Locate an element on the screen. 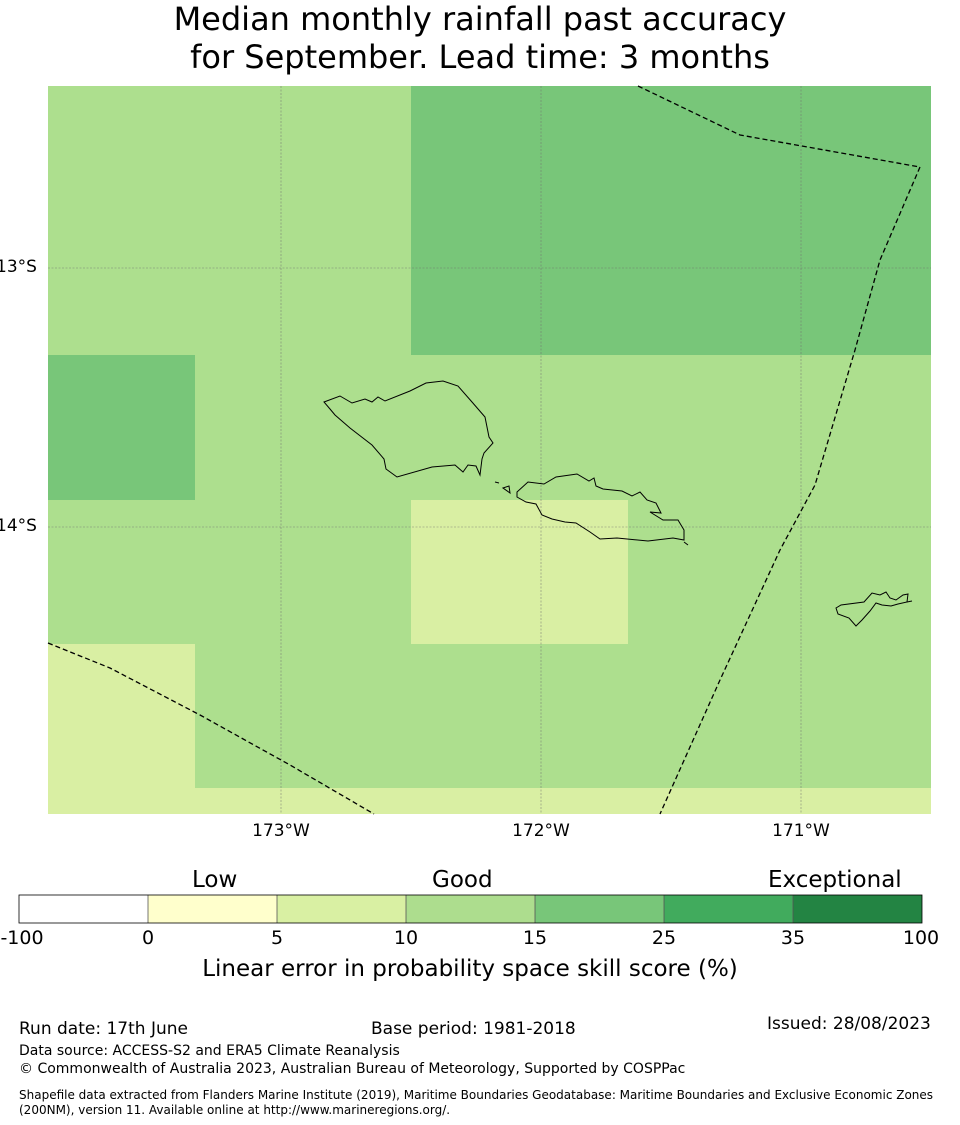  savaii-island is located at coordinates (408, 429).